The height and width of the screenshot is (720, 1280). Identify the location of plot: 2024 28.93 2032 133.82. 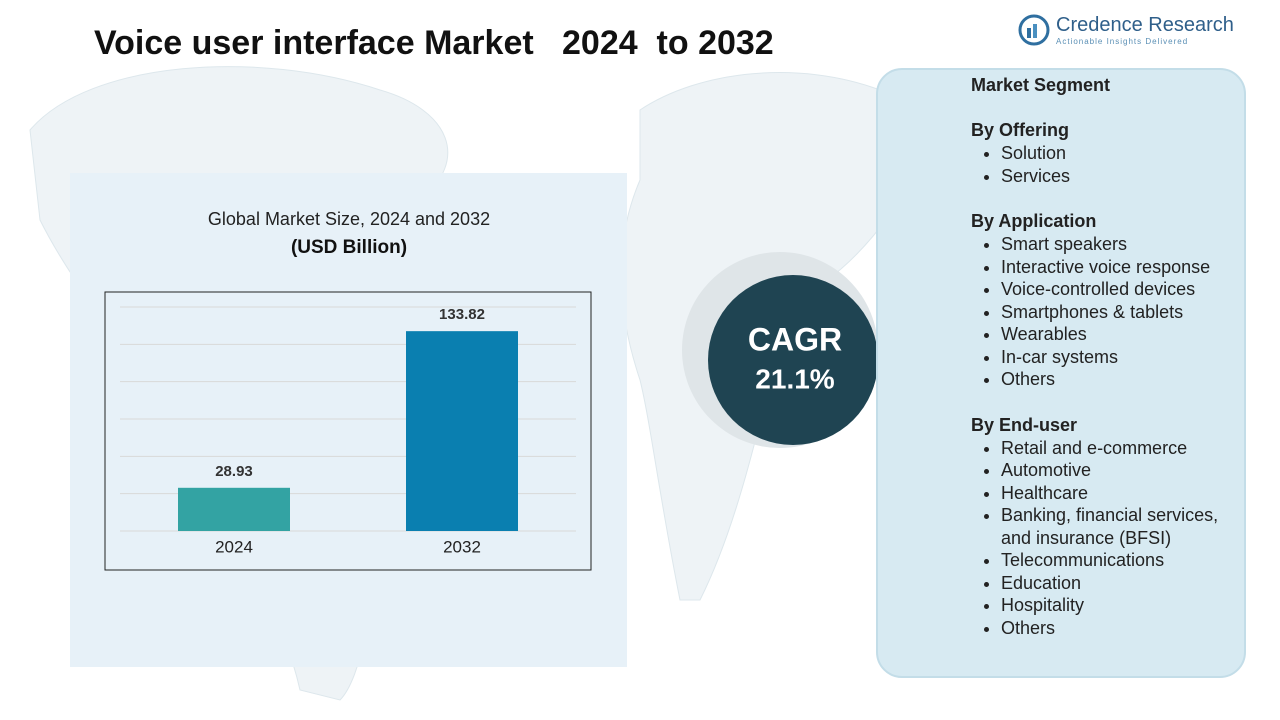
(348, 431).